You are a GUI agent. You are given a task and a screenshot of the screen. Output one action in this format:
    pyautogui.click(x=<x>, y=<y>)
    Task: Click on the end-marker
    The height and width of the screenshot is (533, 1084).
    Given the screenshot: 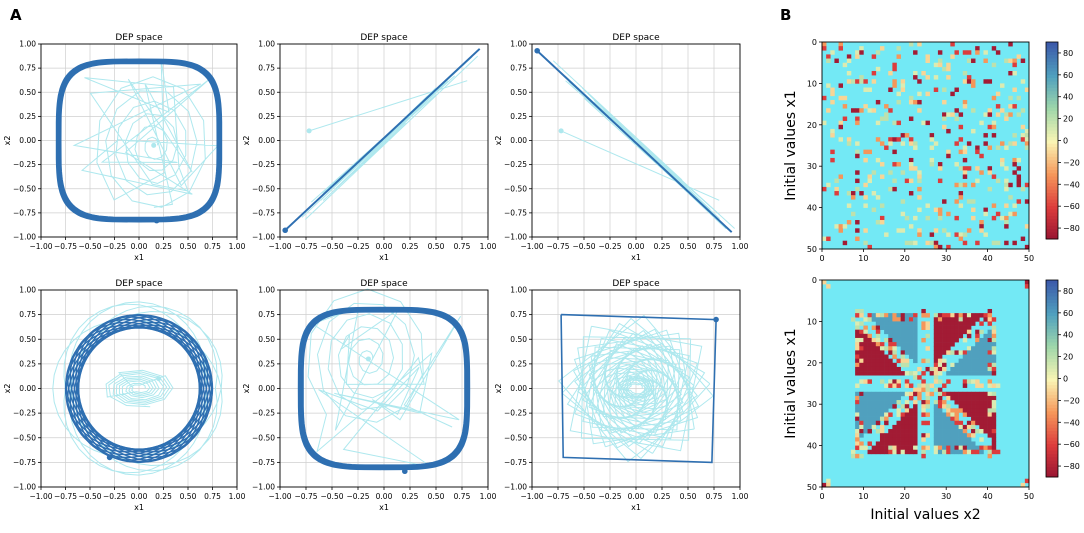 What is the action you would take?
    pyautogui.click(x=109, y=457)
    